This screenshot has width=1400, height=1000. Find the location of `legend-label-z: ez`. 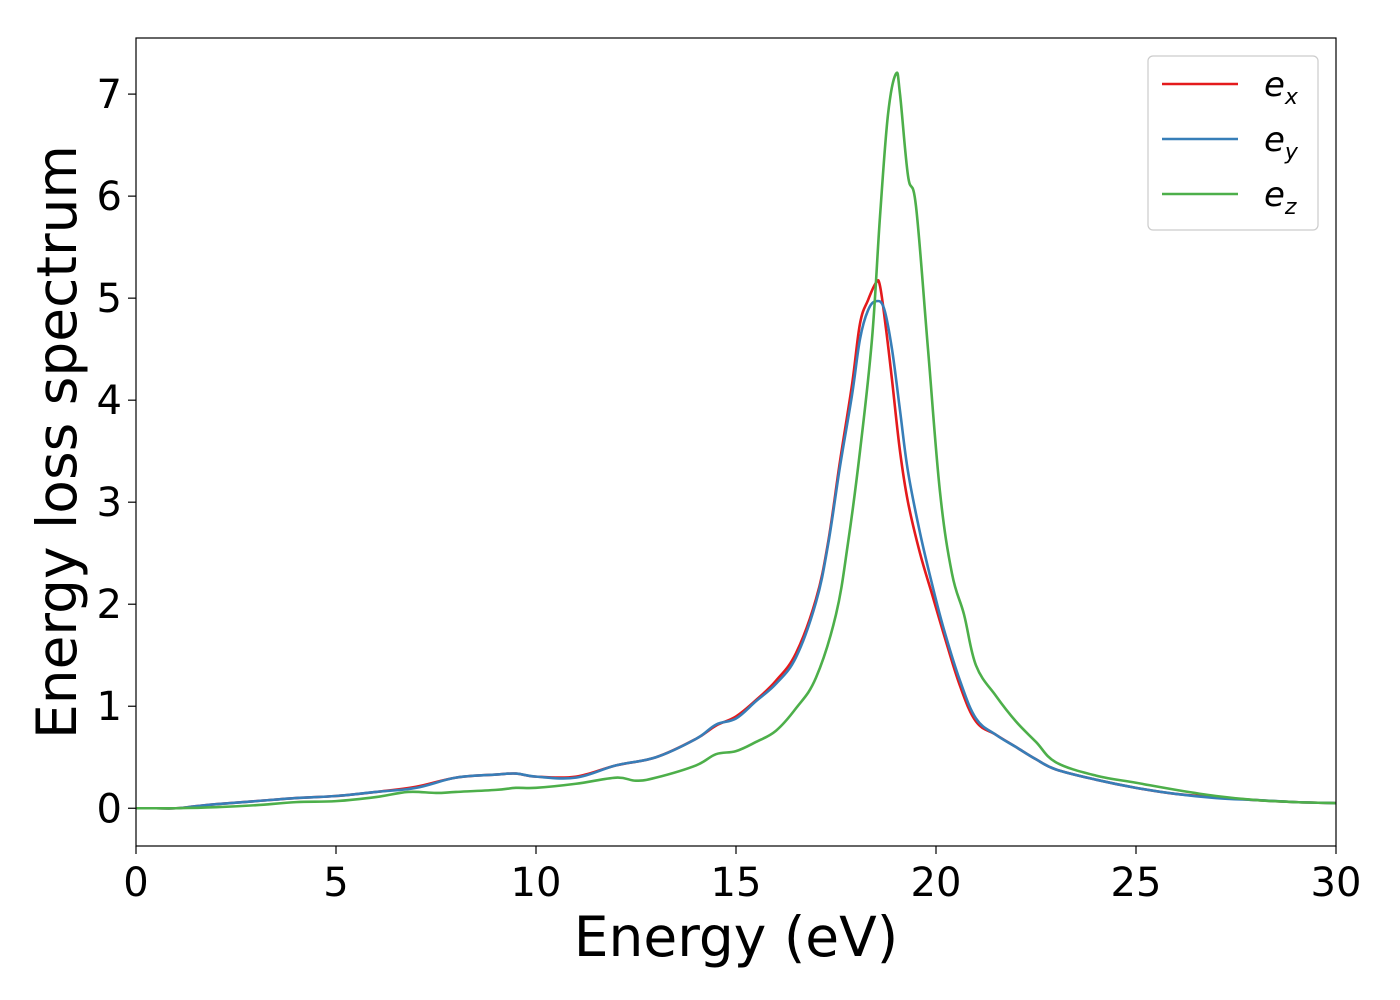

legend-label-z: ez is located at coordinates (1280, 197).